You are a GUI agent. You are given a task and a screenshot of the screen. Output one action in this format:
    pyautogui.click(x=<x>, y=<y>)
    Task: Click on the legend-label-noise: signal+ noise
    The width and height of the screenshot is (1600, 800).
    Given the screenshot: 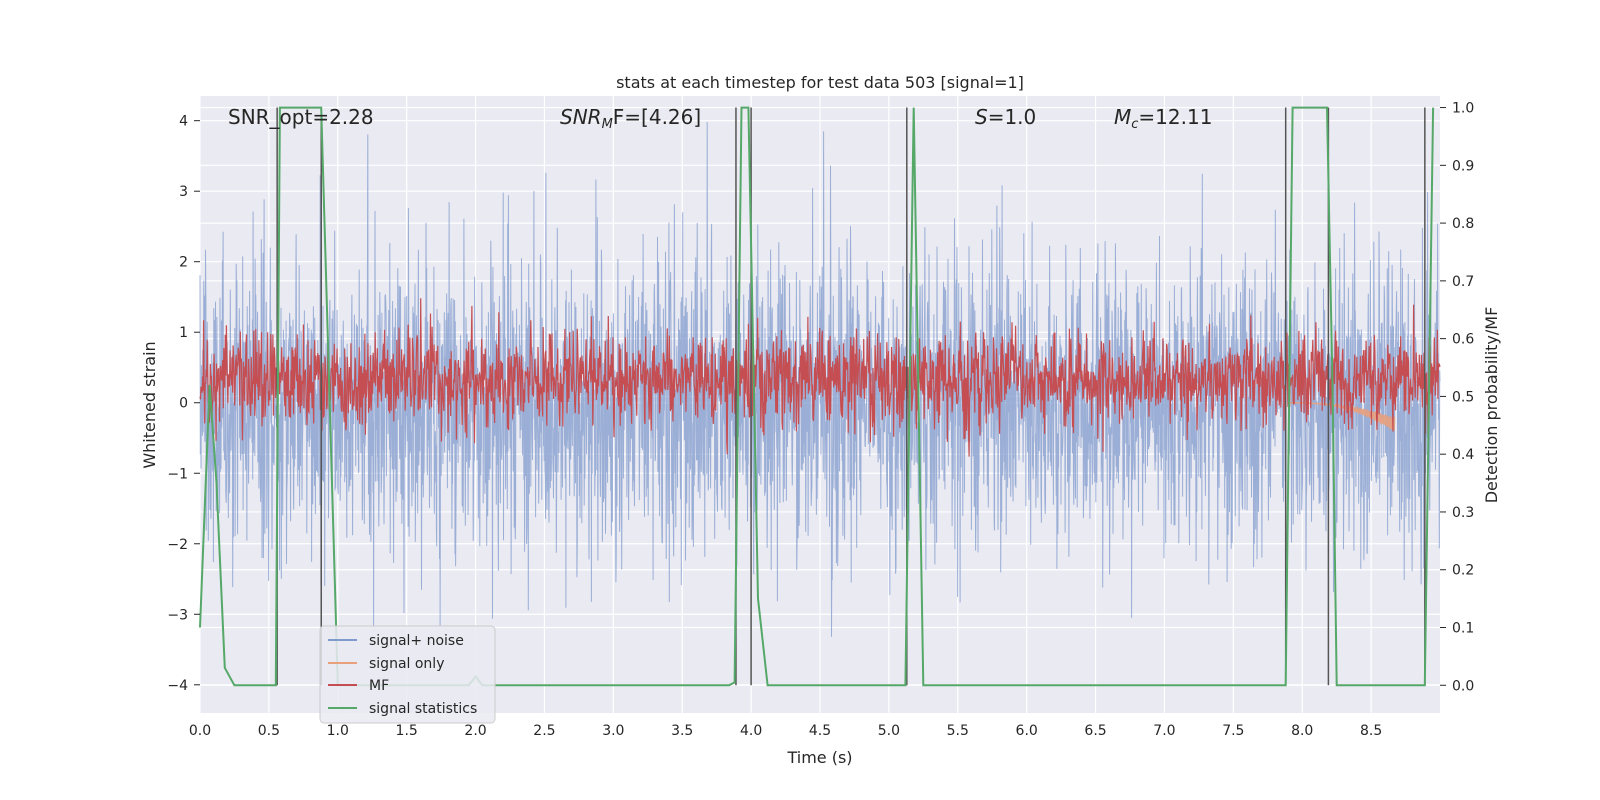 What is the action you would take?
    pyautogui.click(x=416, y=641)
    